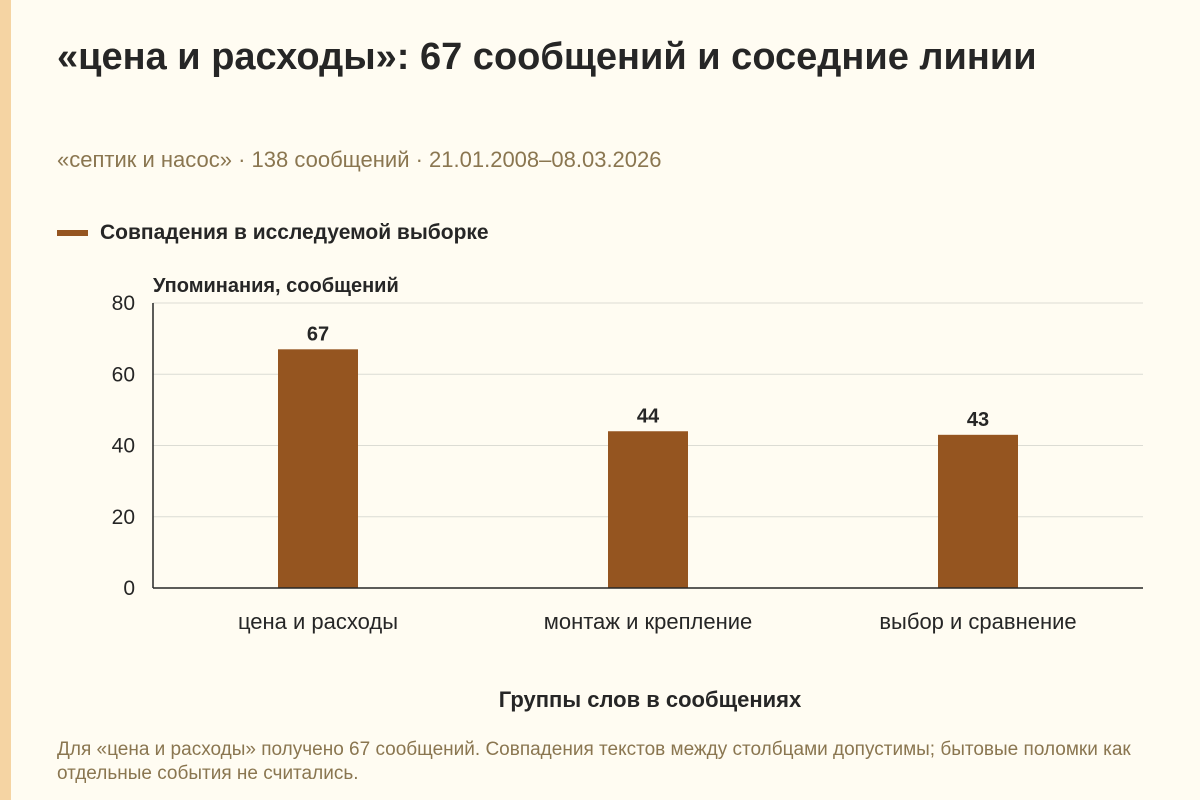 Image resolution: width=1200 pixels, height=800 pixels. What do you see at coordinates (318, 621) in the screenshot?
I see `x-tick-label: цена и расходы` at bounding box center [318, 621].